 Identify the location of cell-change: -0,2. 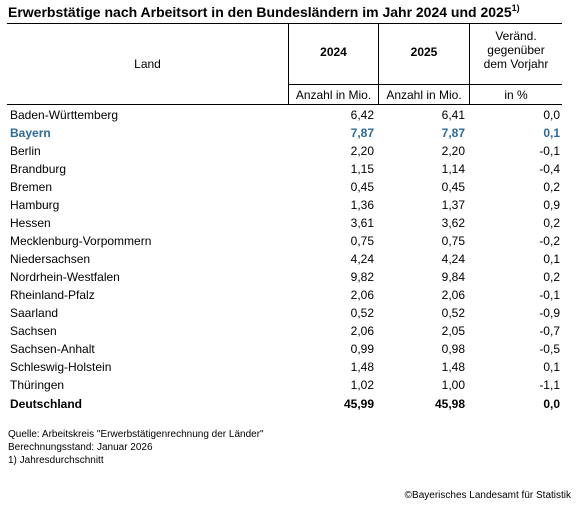
(549, 241).